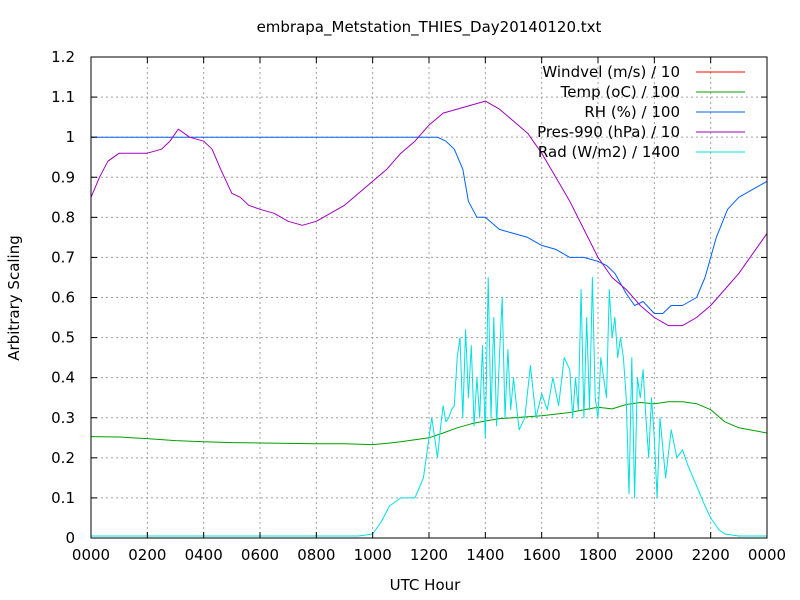  Describe the element at coordinates (63, 57) in the screenshot. I see `y-tick-label: 1.2` at that location.